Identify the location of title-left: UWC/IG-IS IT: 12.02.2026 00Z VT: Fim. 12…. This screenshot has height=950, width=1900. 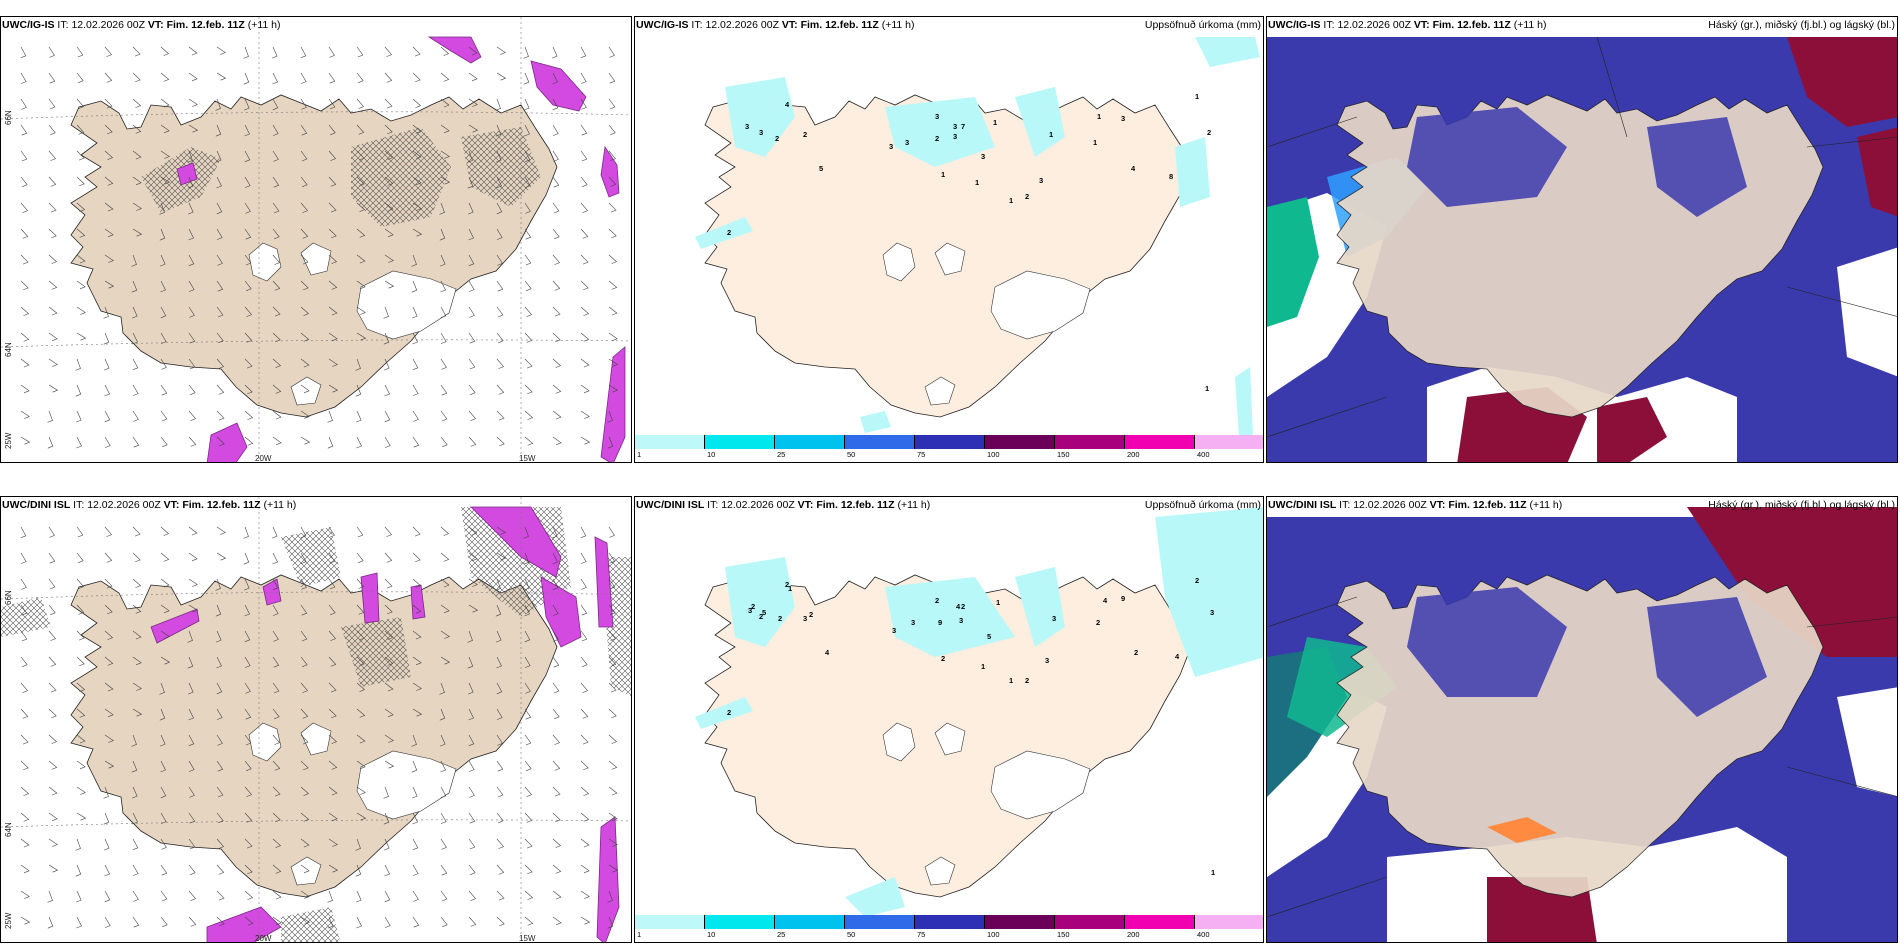
(1407, 25).